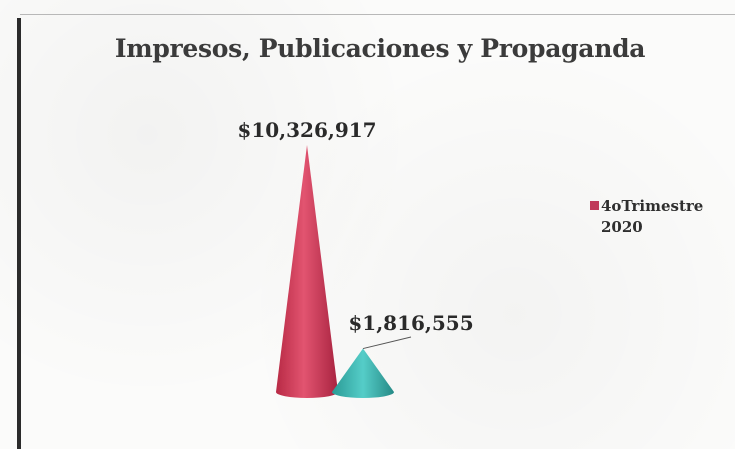  I want to click on top-border, so click(377, 14).